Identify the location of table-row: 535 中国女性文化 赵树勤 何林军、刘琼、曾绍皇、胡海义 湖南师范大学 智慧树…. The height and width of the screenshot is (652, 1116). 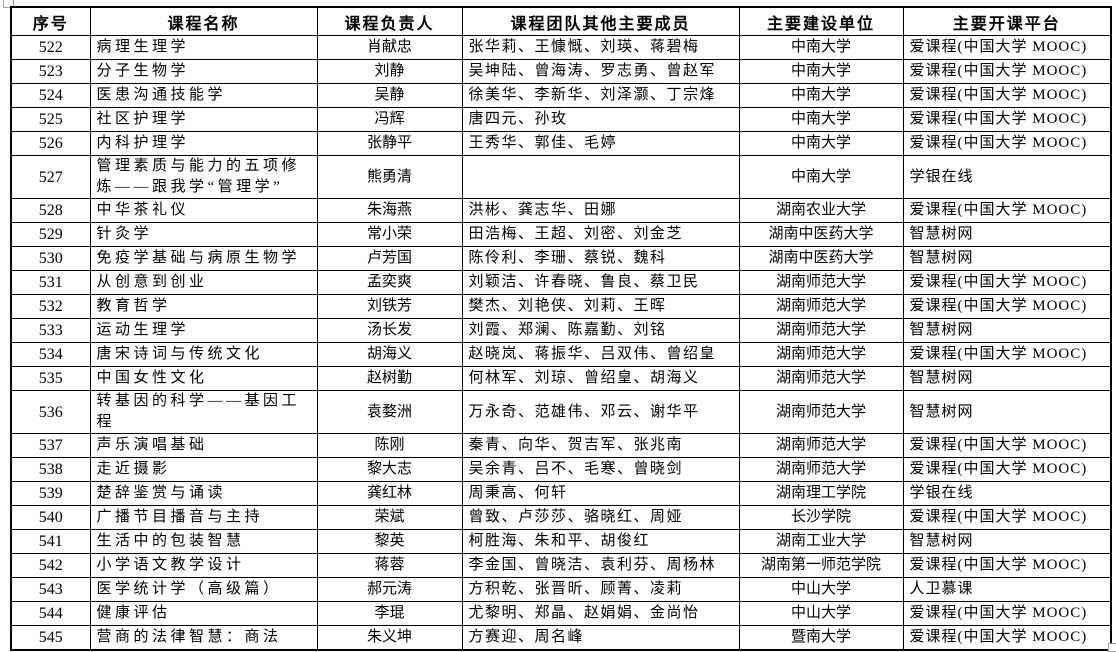
(561, 378).